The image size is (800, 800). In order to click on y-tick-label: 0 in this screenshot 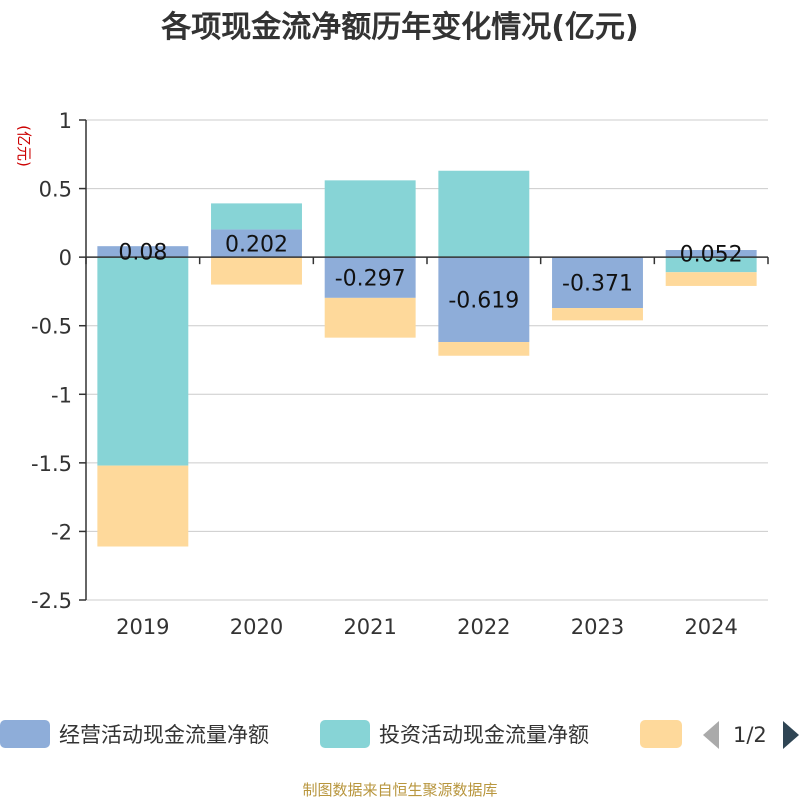, I will do `click(65, 258)`.